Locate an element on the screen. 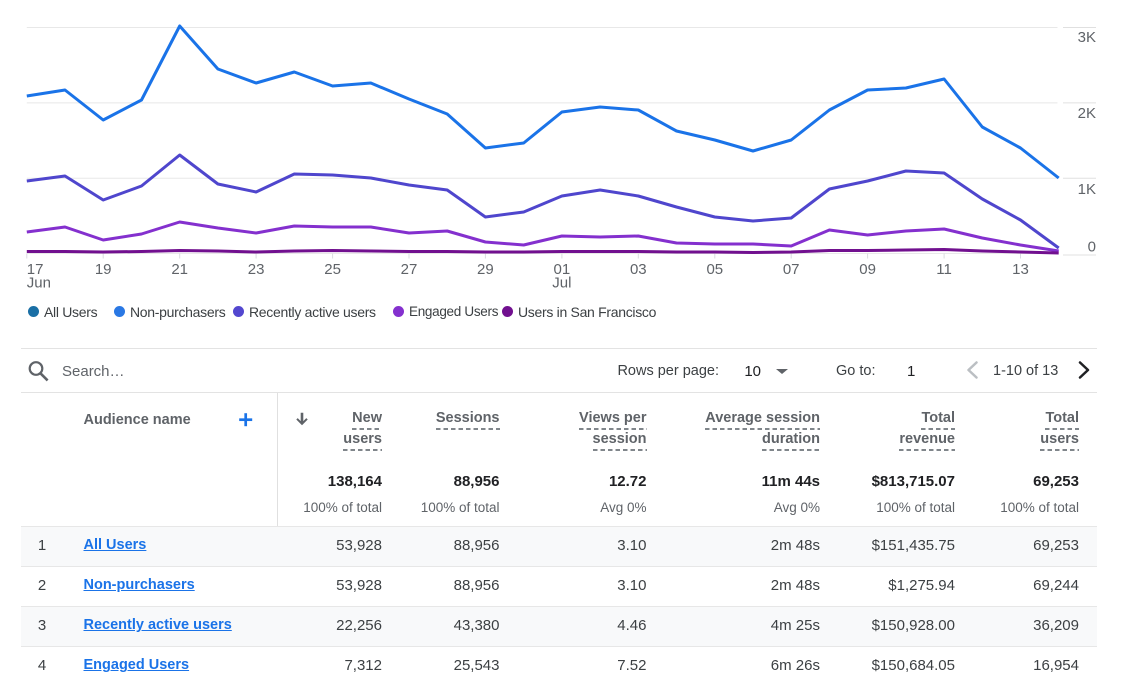  svg-text: 21 is located at coordinates (179, 269).